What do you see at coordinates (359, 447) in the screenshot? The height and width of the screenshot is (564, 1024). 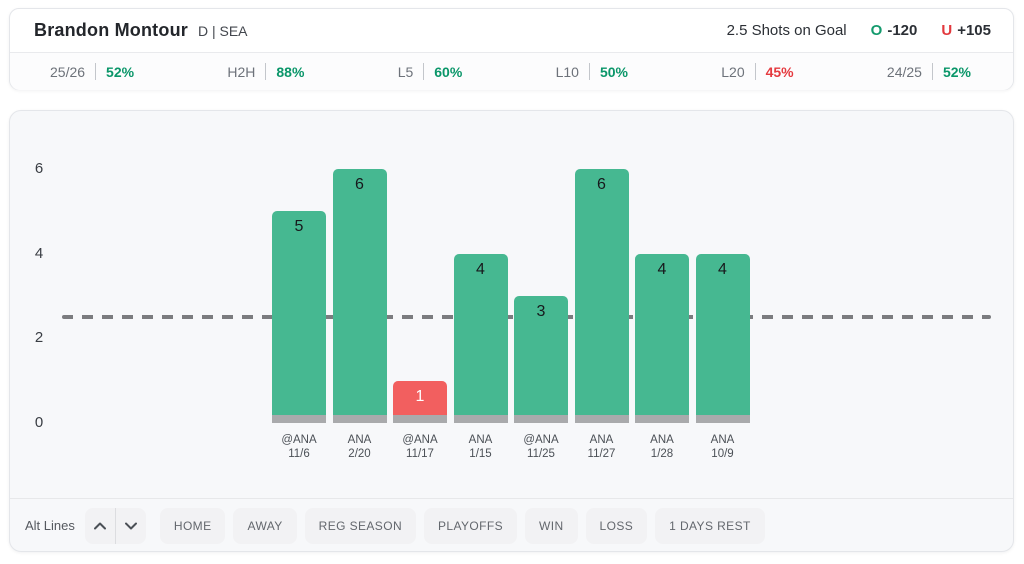 I see `x-axis-label: ANA 2/20` at bounding box center [359, 447].